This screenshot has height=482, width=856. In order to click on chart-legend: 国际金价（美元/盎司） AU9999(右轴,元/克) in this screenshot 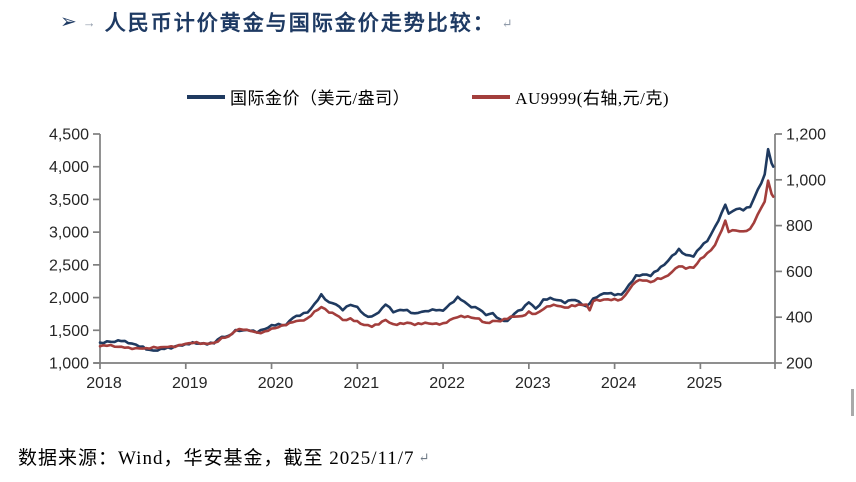, I will do `click(428, 96)`.